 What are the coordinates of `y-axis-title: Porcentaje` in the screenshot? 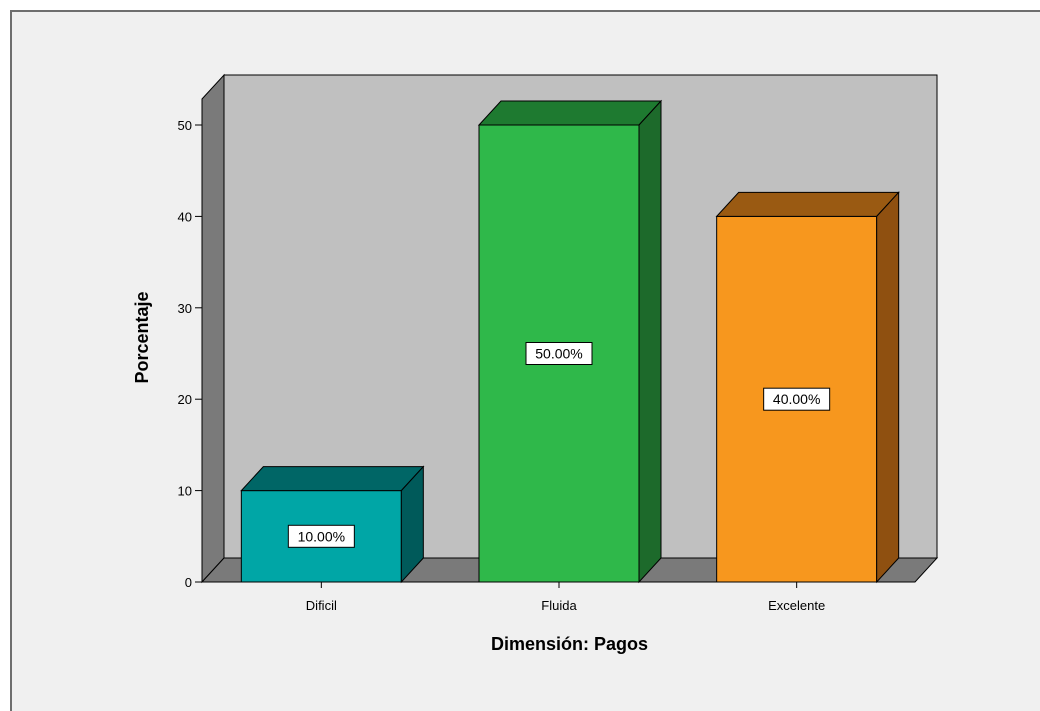 It's located at (142, 337).